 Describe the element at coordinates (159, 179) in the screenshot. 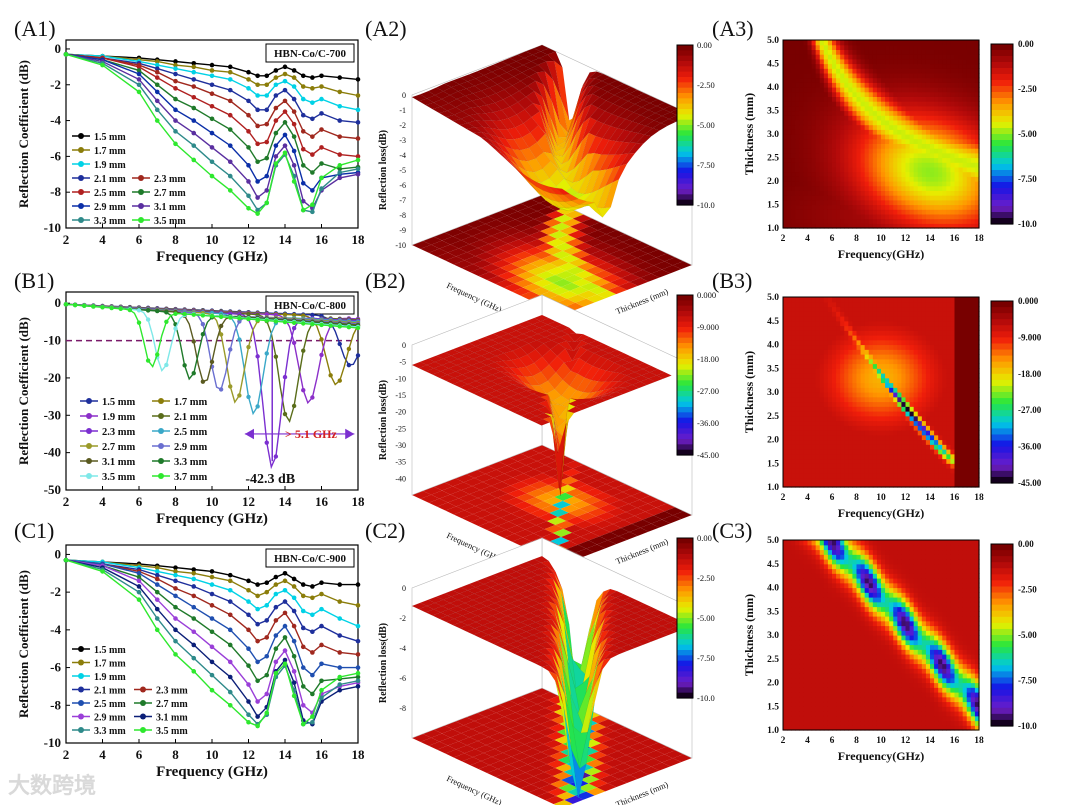

I see `a1-legend-item-4: 2.3 mm` at that location.